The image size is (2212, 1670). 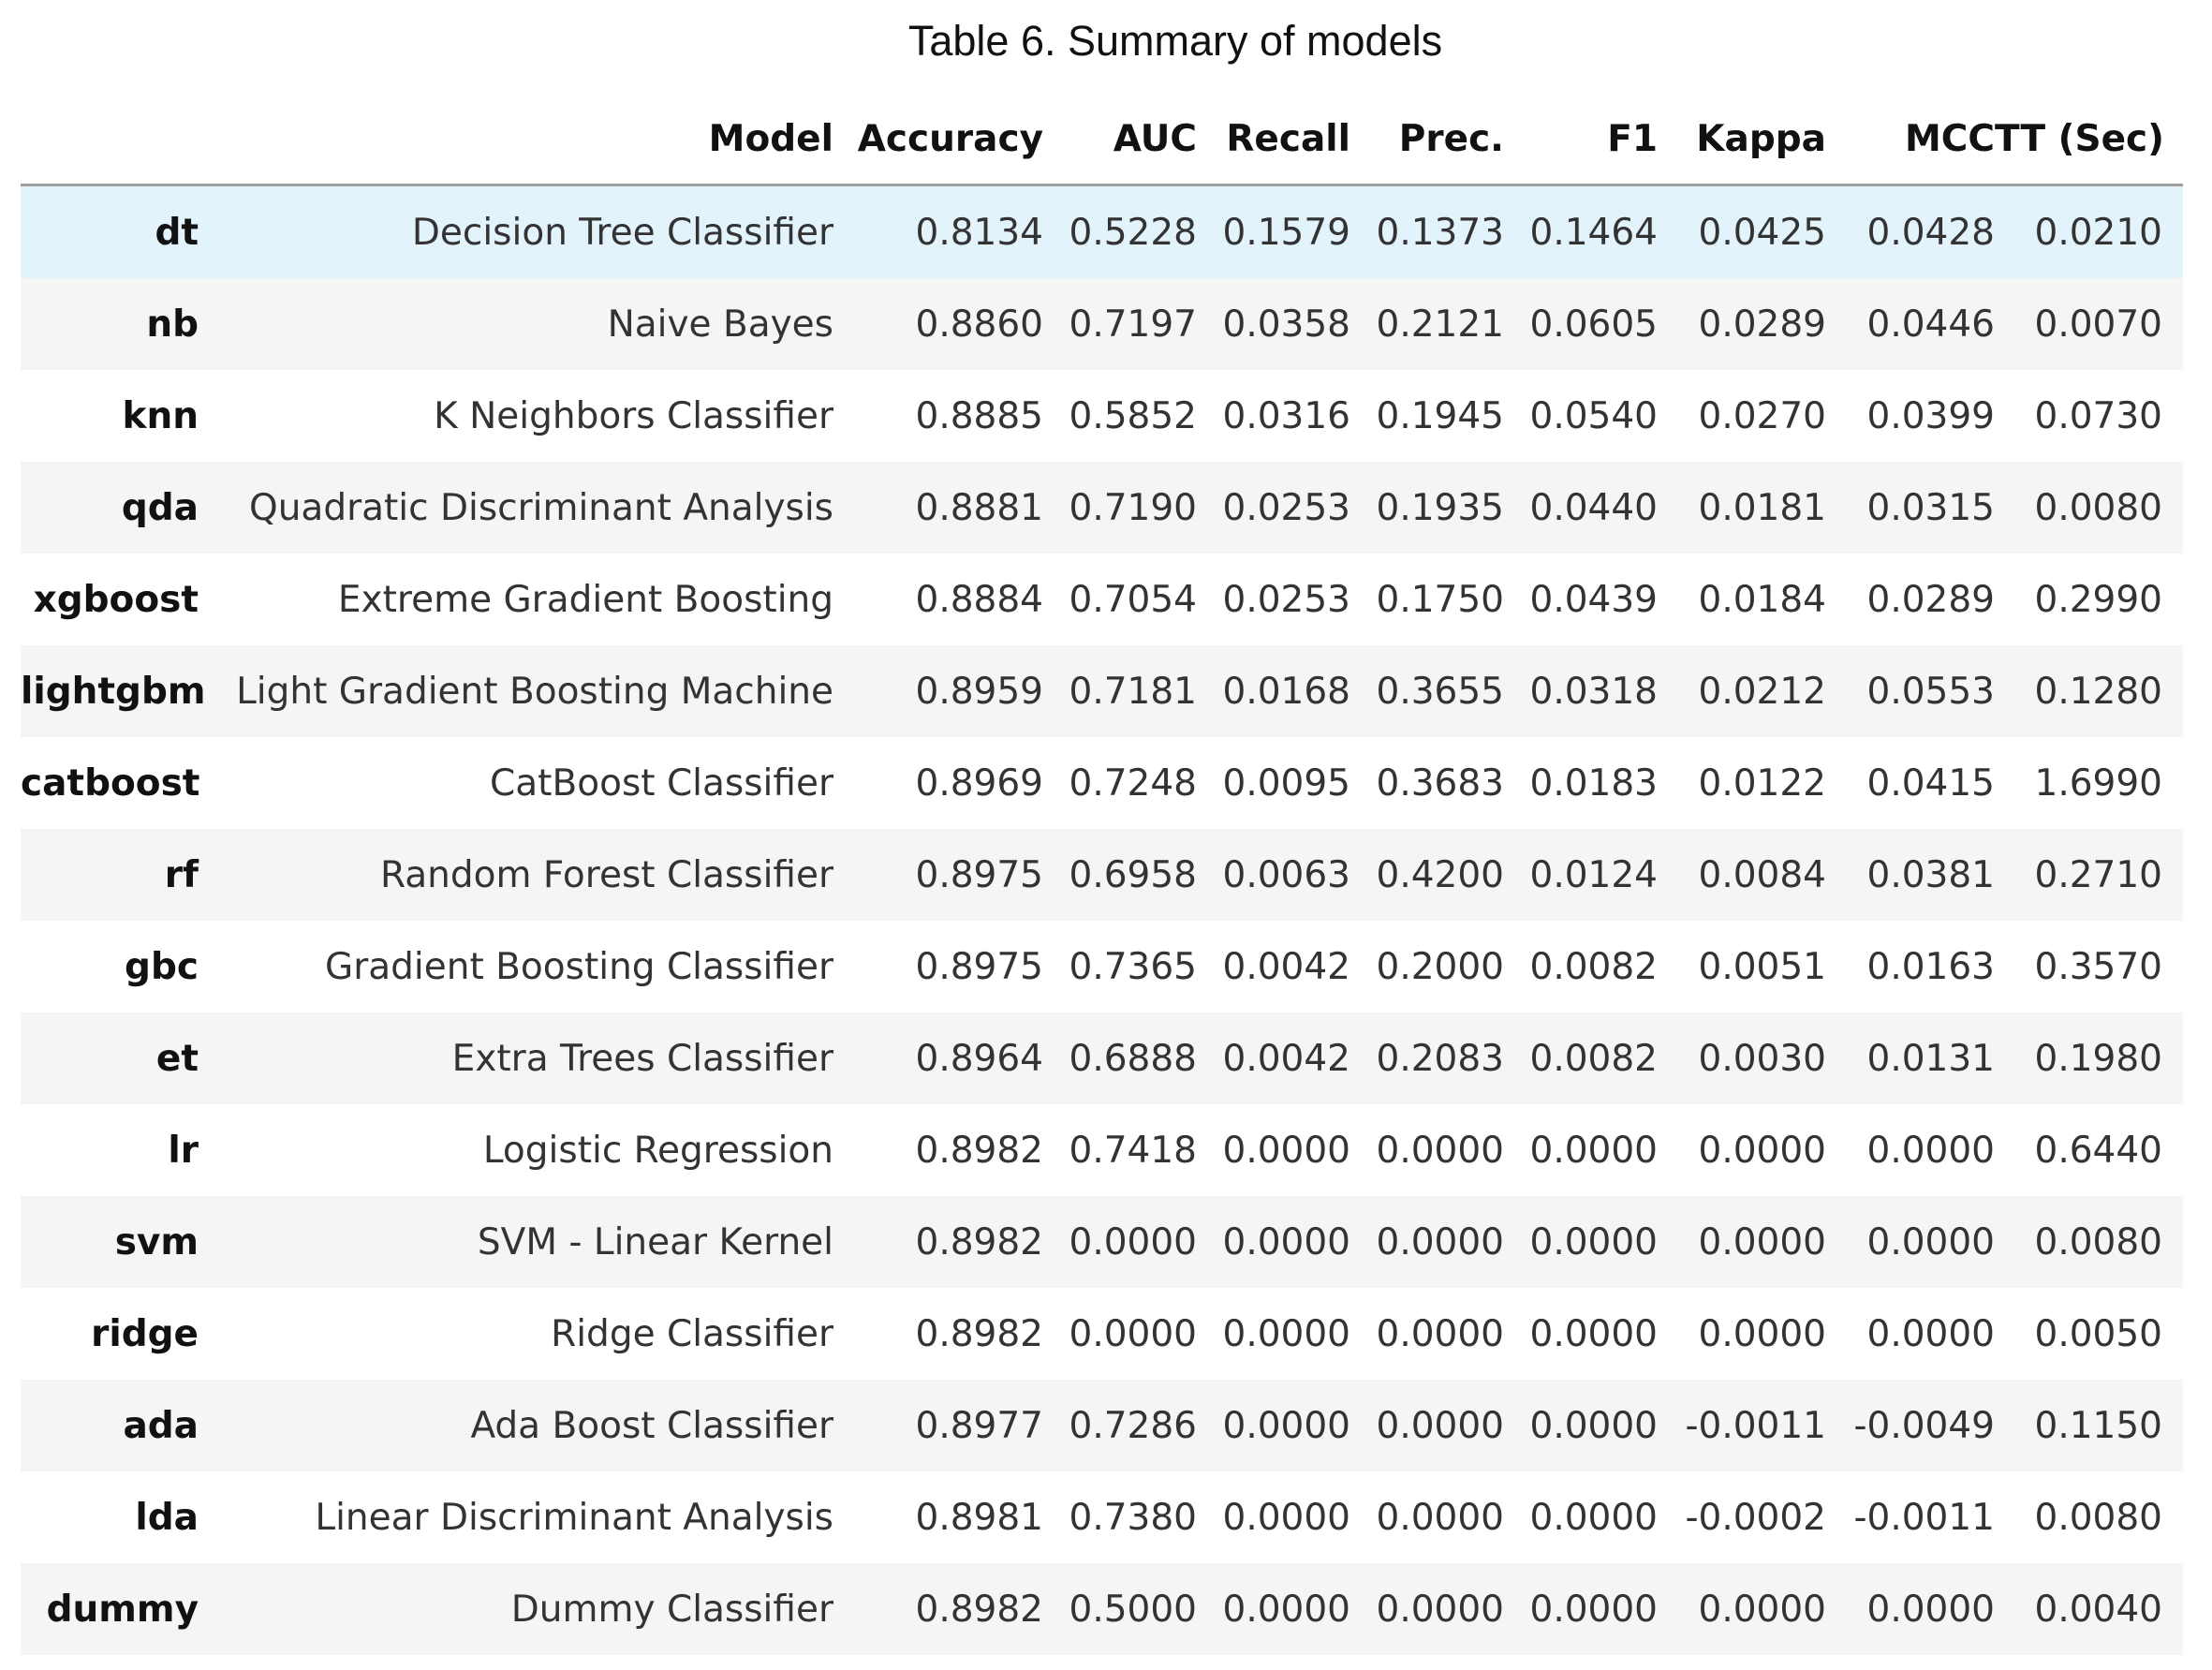 What do you see at coordinates (1762, 415) in the screenshot?
I see `kappa-cell: 0.0270` at bounding box center [1762, 415].